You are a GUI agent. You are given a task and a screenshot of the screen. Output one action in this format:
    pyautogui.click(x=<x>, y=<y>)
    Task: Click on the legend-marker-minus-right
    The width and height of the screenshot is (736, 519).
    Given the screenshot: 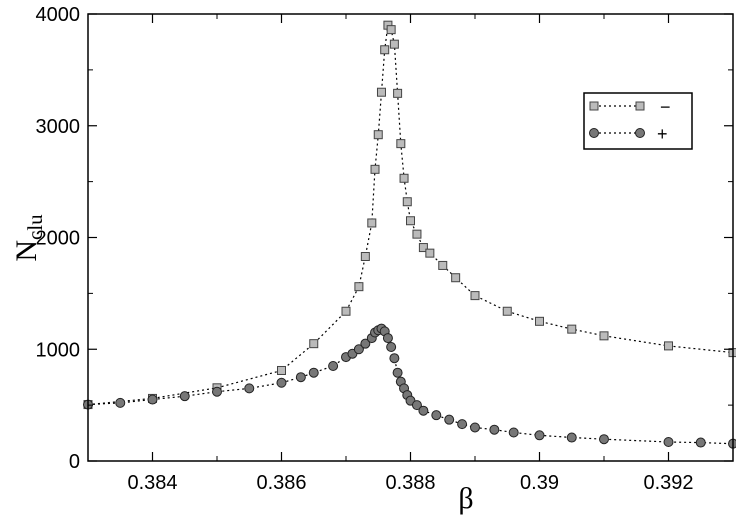 What is the action you would take?
    pyautogui.click(x=640, y=106)
    